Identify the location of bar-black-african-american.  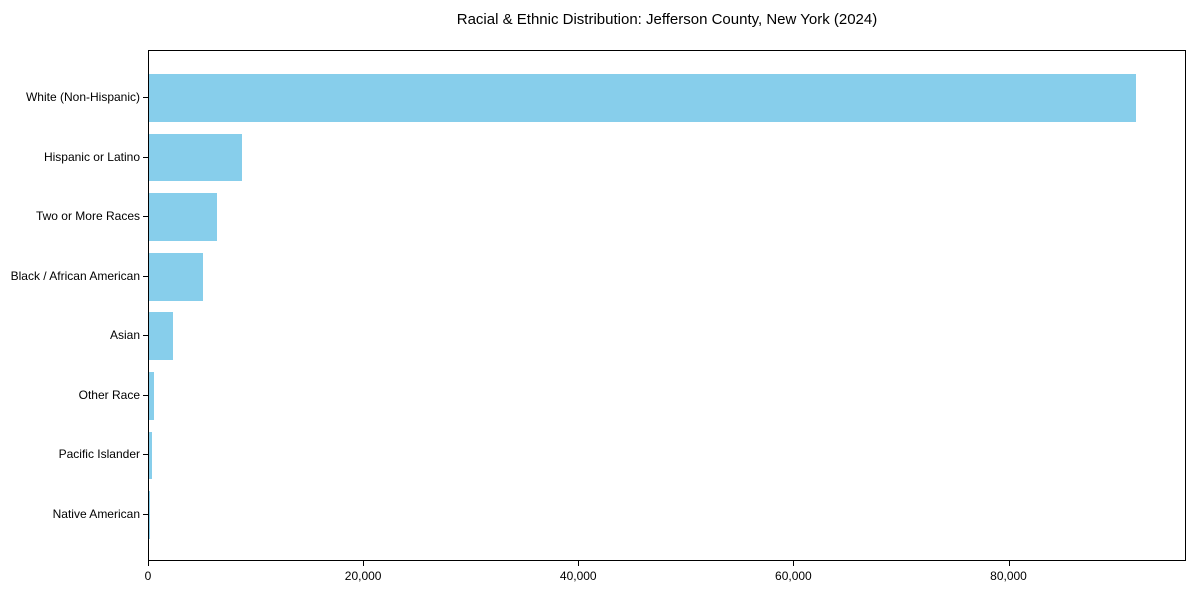
(176, 276).